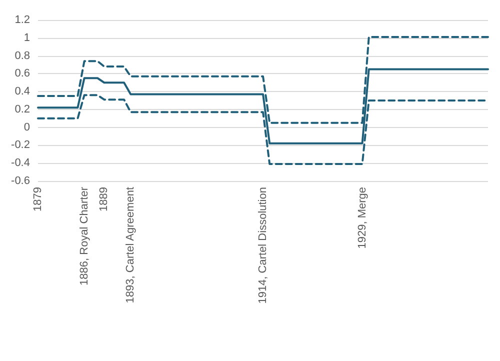 This screenshot has height=361, width=500. I want to click on y-tick-label: 0.4, so click(22, 92).